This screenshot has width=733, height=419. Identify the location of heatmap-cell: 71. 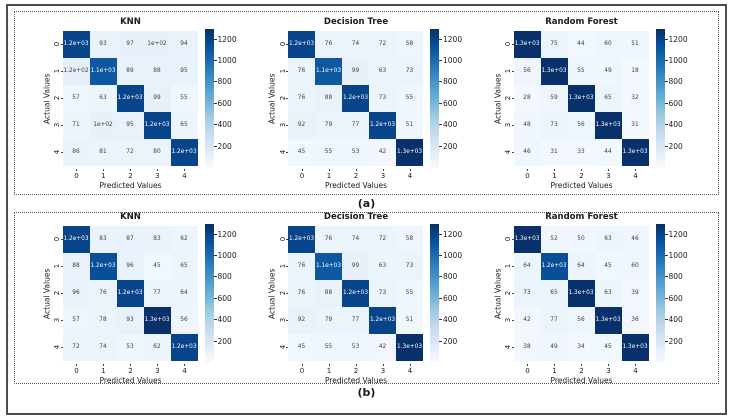
(76, 125).